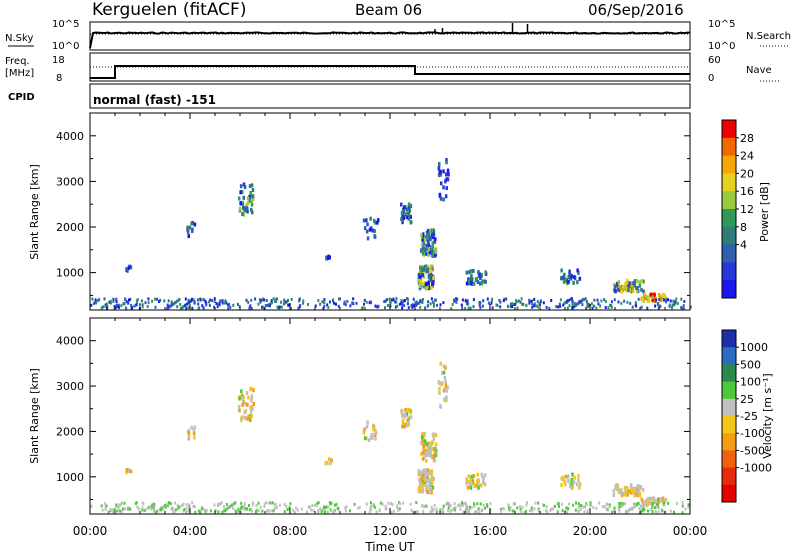 The image size is (800, 554). I want to click on power-ylabel: Slant Range [km], so click(34, 212).